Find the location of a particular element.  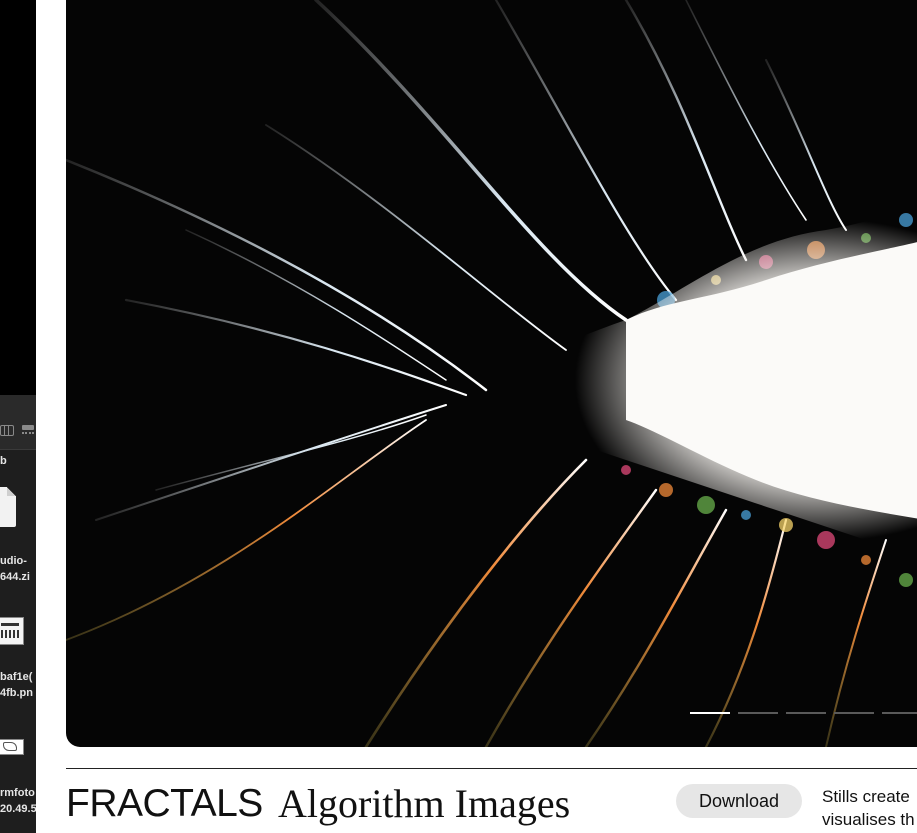

file-name-line: udio- is located at coordinates (13, 561).